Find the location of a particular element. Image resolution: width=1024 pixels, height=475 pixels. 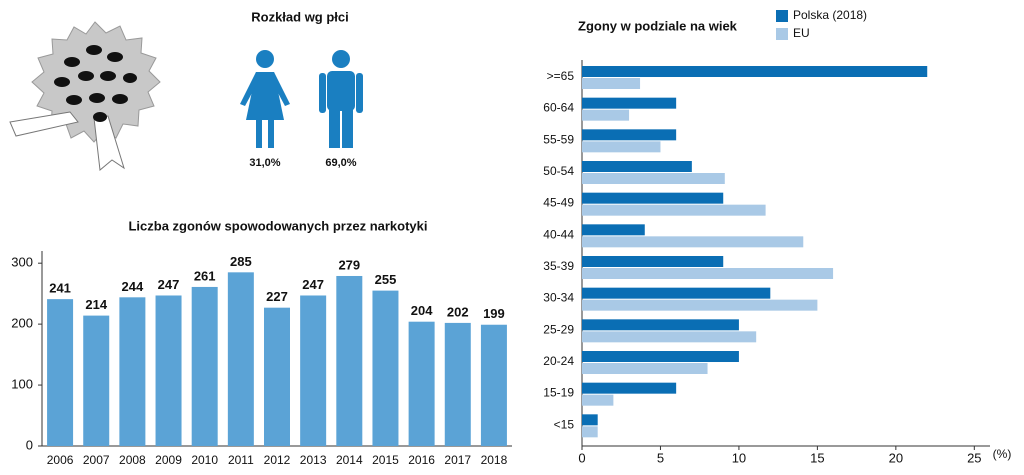

icon-body is located at coordinates (265, 96).